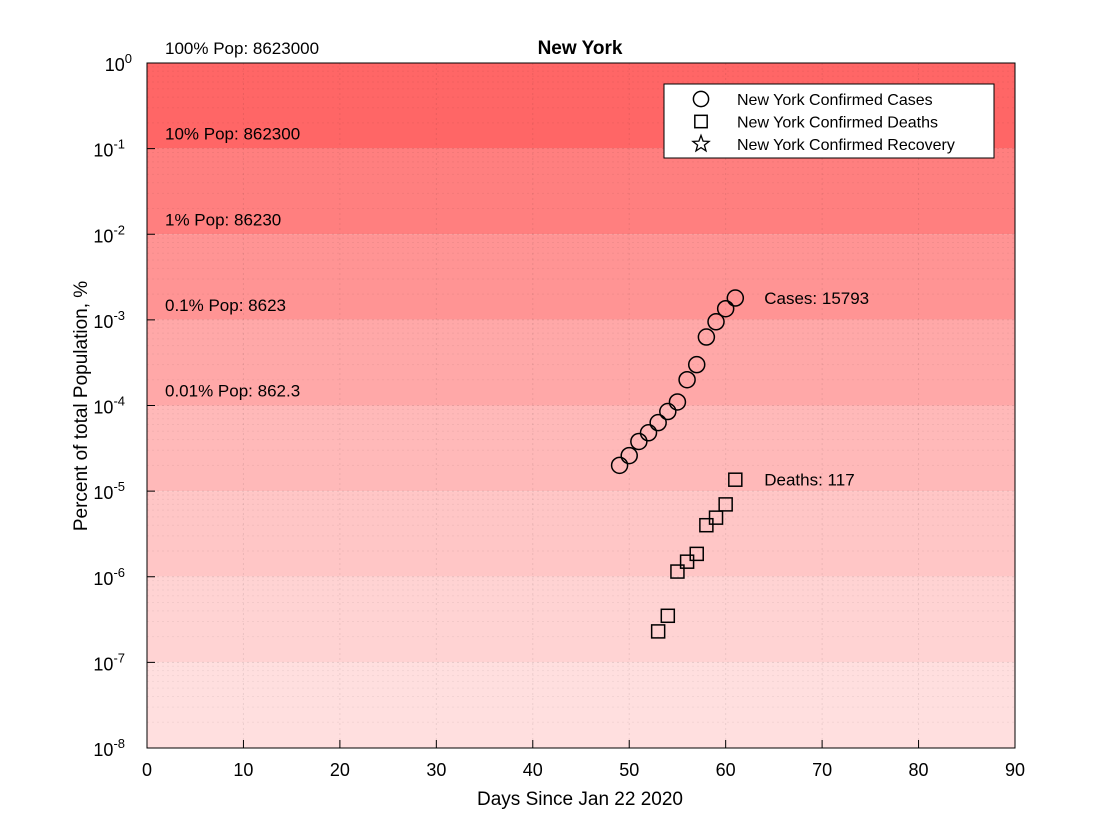 The height and width of the screenshot is (840, 1120). What do you see at coordinates (701, 99) in the screenshot?
I see `legend-marker-circle` at bounding box center [701, 99].